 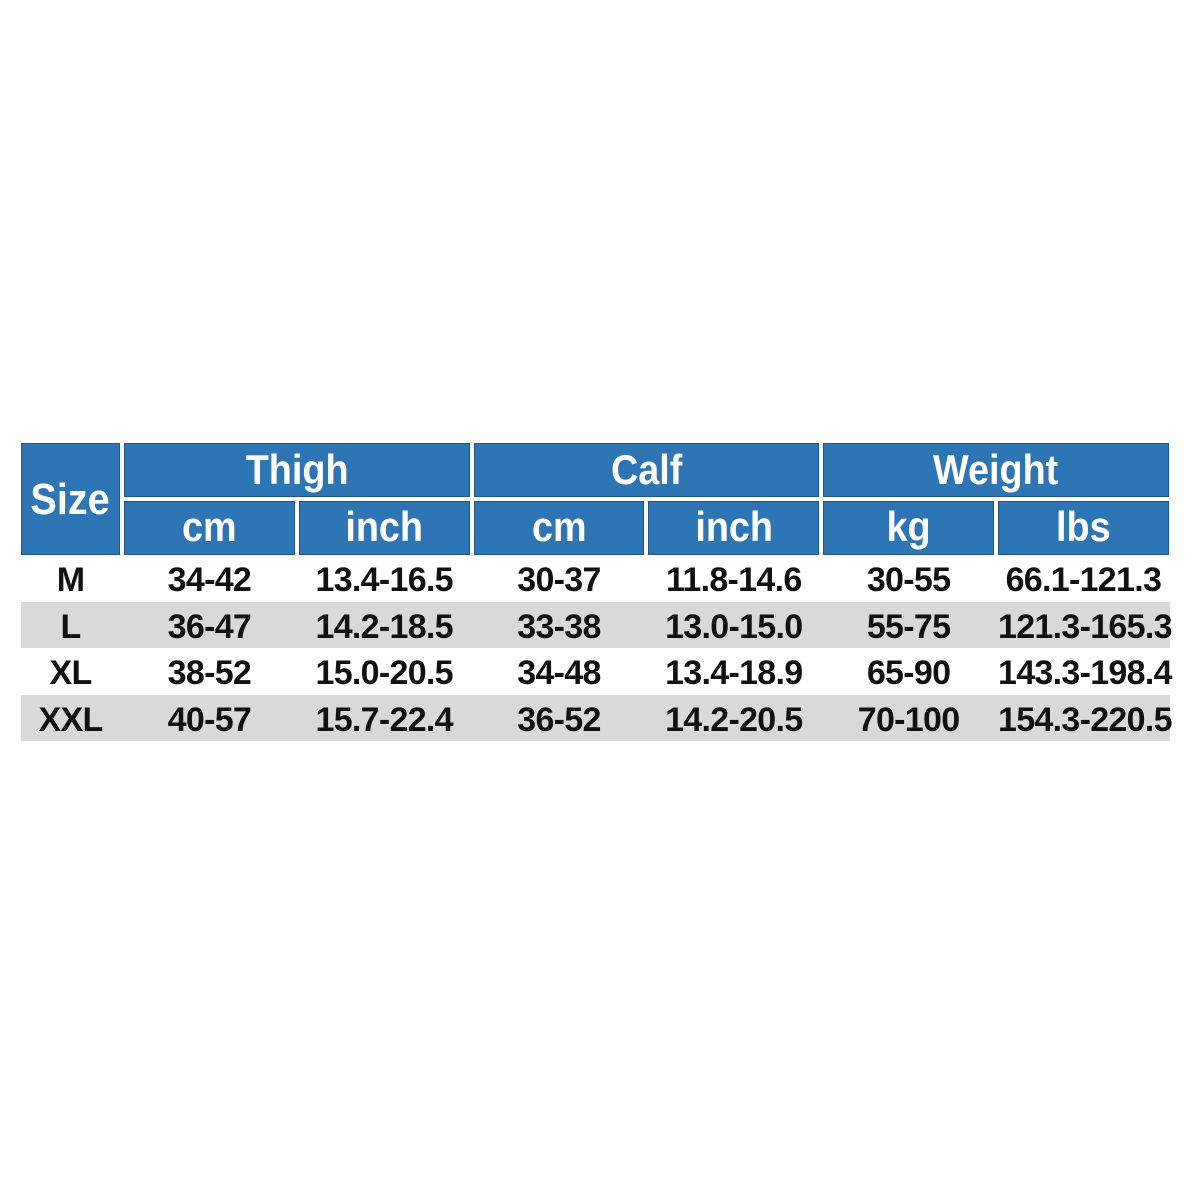 What do you see at coordinates (384, 626) in the screenshot?
I see `cell-l-thigh-inch: 14.2-18.5` at bounding box center [384, 626].